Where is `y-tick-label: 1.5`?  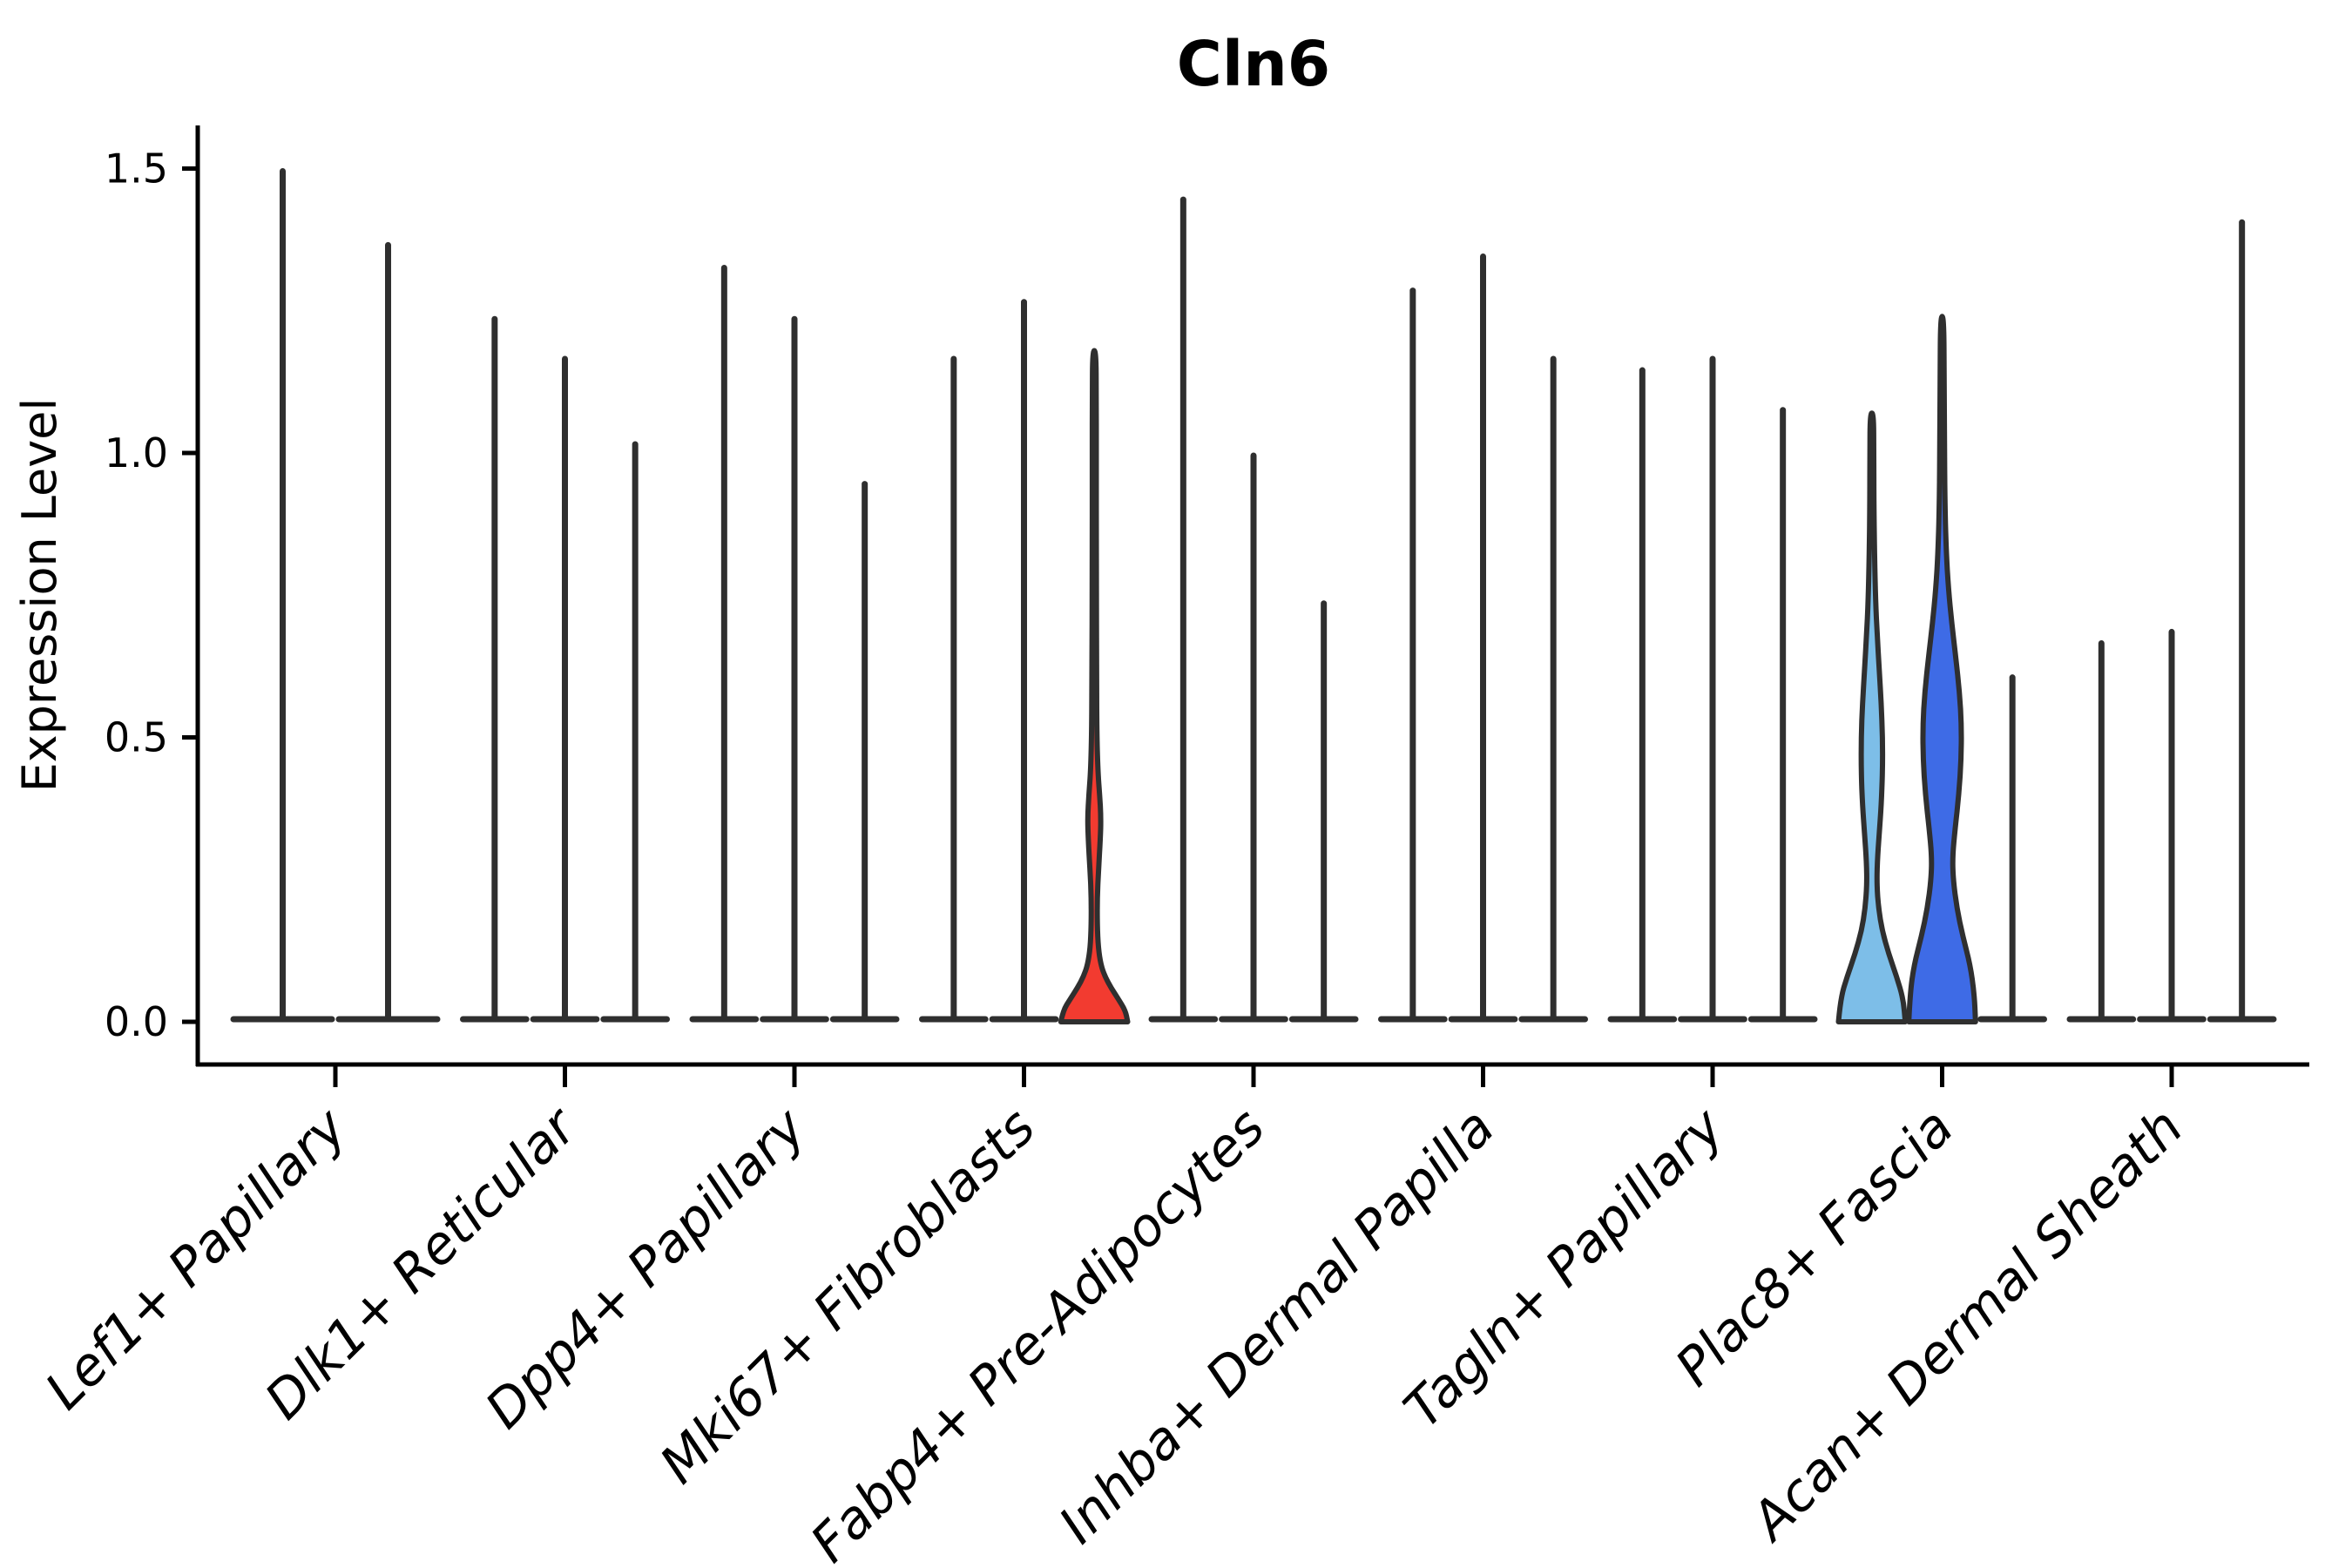
y-tick-label: 1.5 is located at coordinates (136, 169).